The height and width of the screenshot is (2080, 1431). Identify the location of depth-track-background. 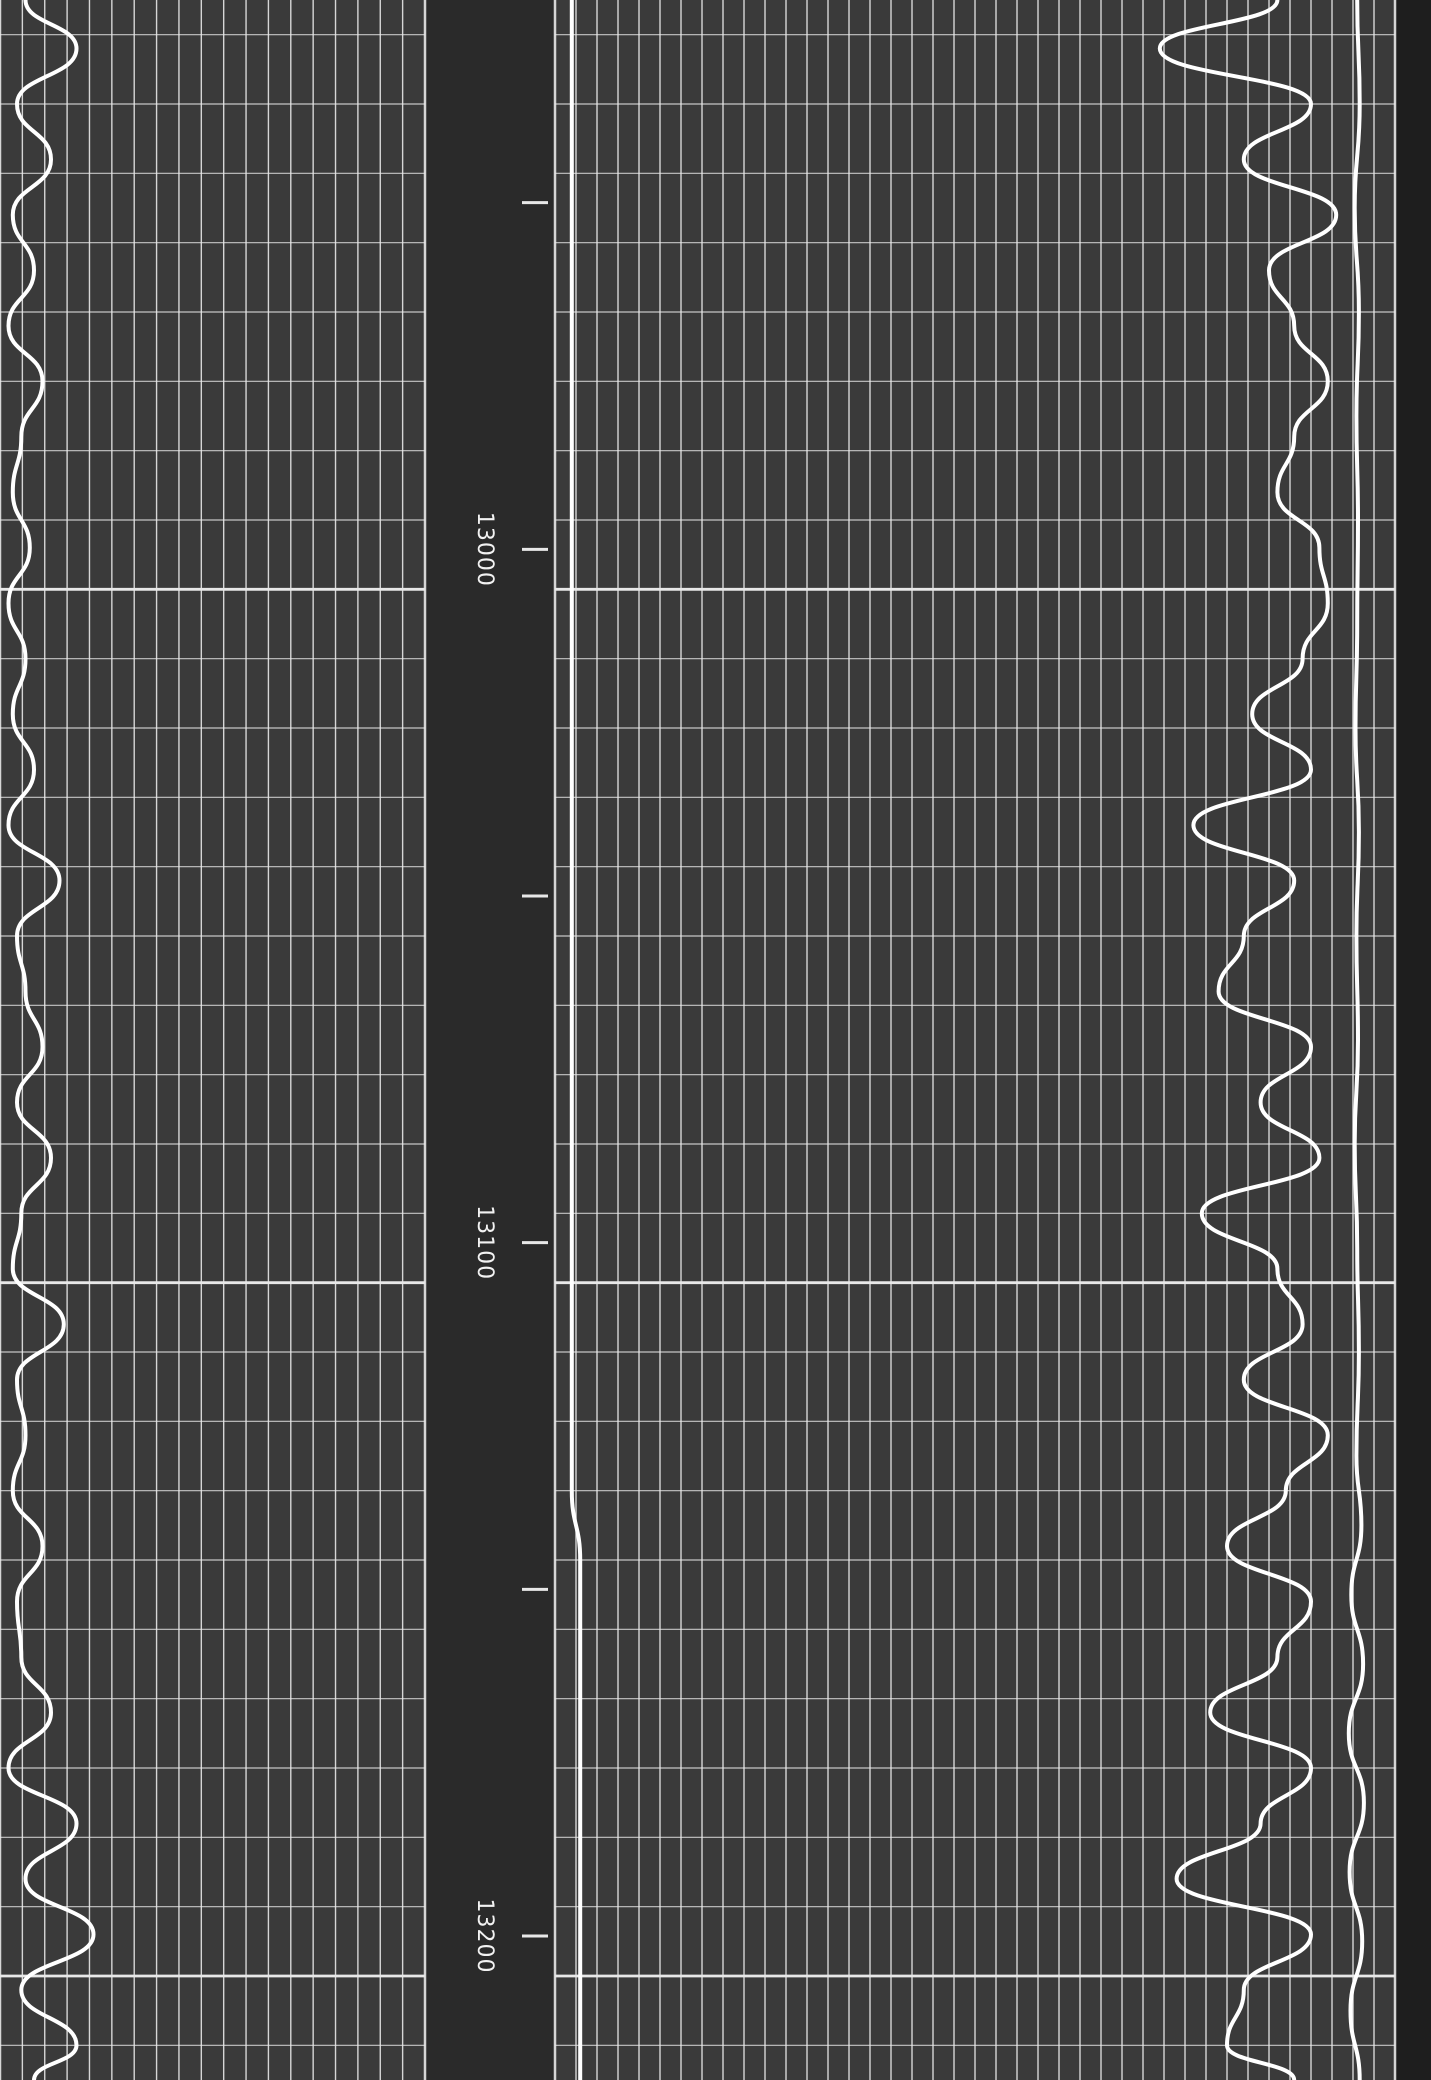
(490, 1040).